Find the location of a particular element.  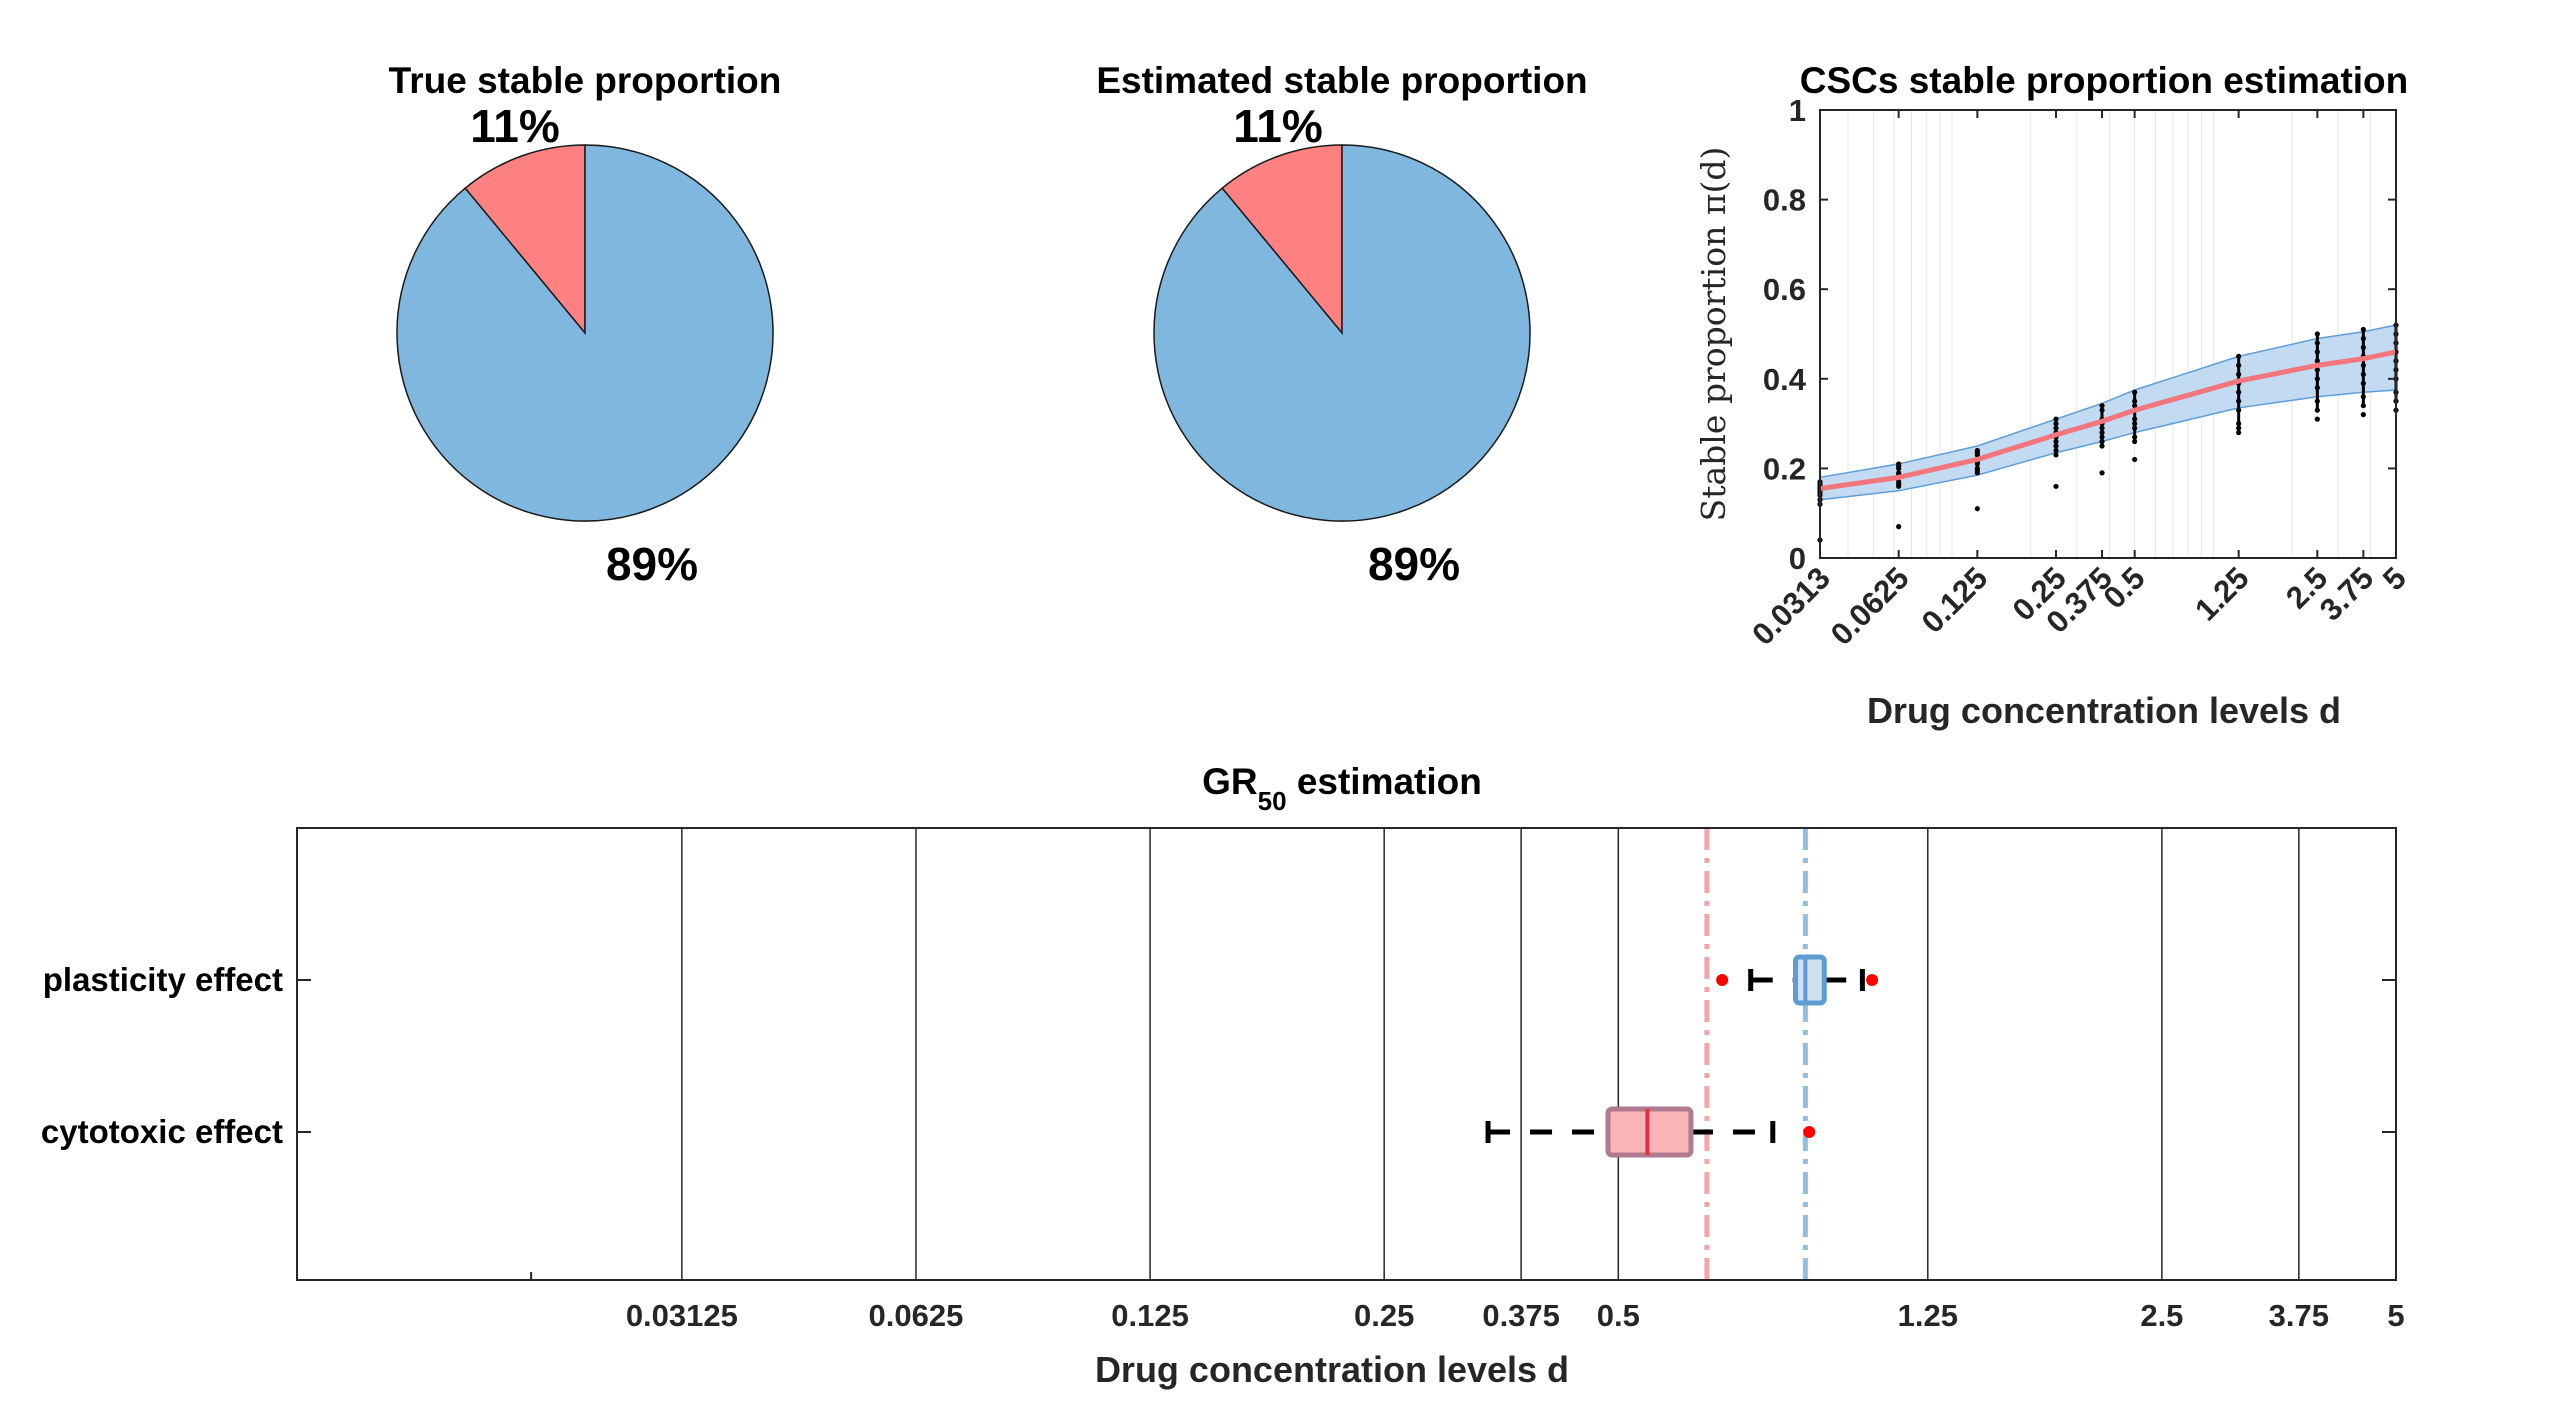

y-tick-label: 0 is located at coordinates (1797, 558).